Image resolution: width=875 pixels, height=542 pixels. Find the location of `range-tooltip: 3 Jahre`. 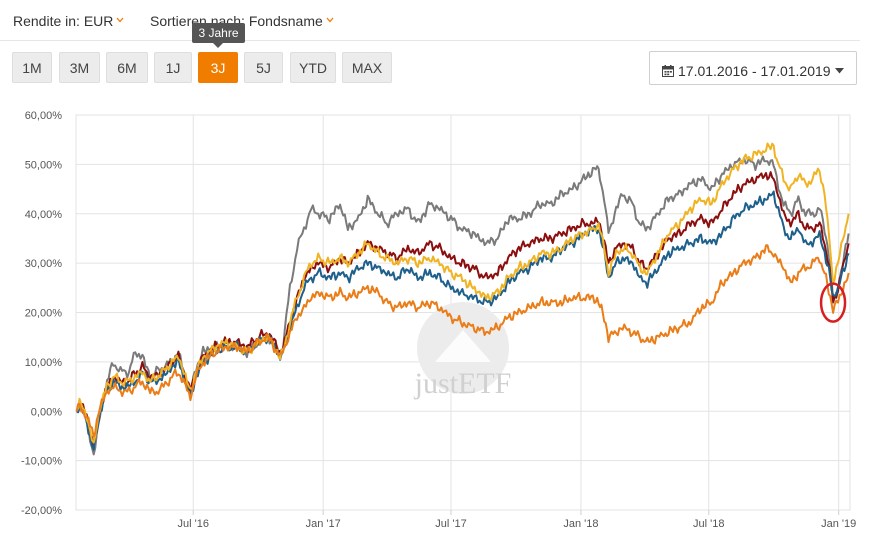

range-tooltip: 3 Jahre is located at coordinates (218, 35).